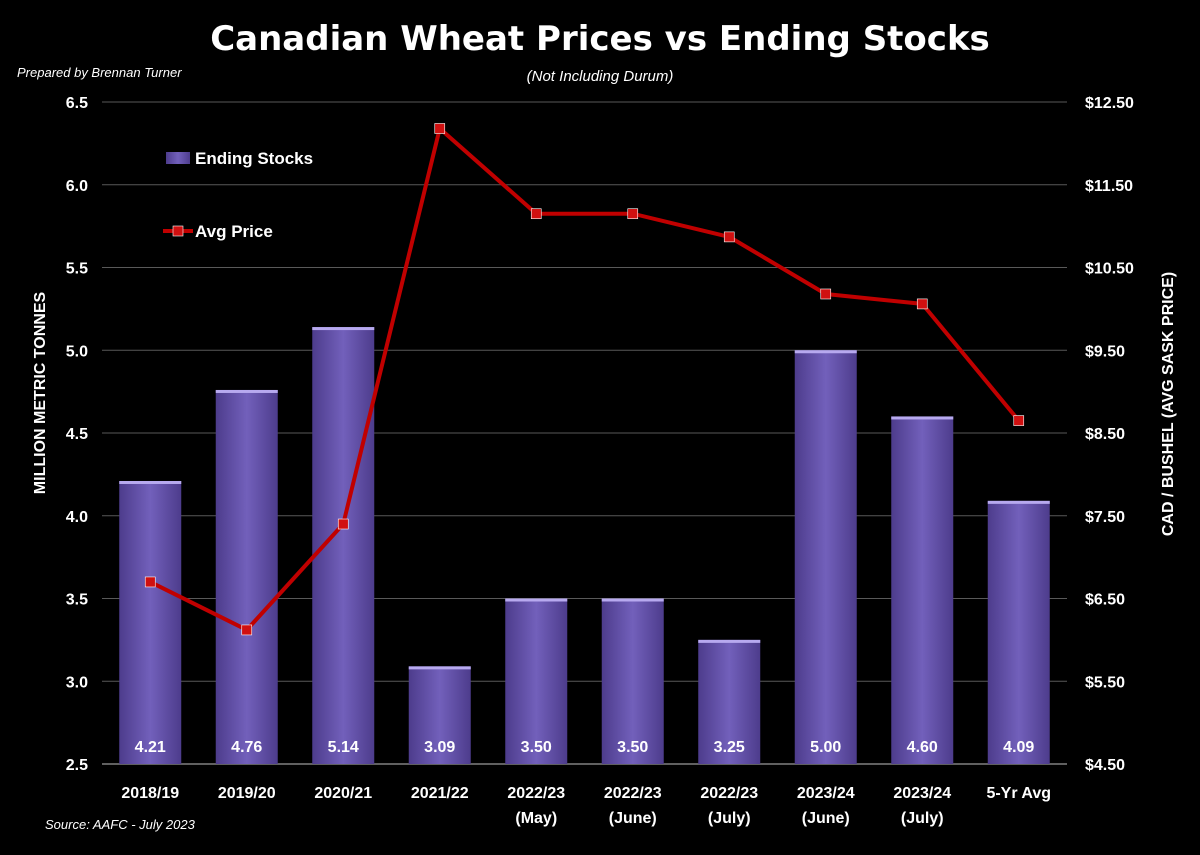 The width and height of the screenshot is (1200, 855). What do you see at coordinates (1105, 682) in the screenshot?
I see `right-tick-label: $5.50` at bounding box center [1105, 682].